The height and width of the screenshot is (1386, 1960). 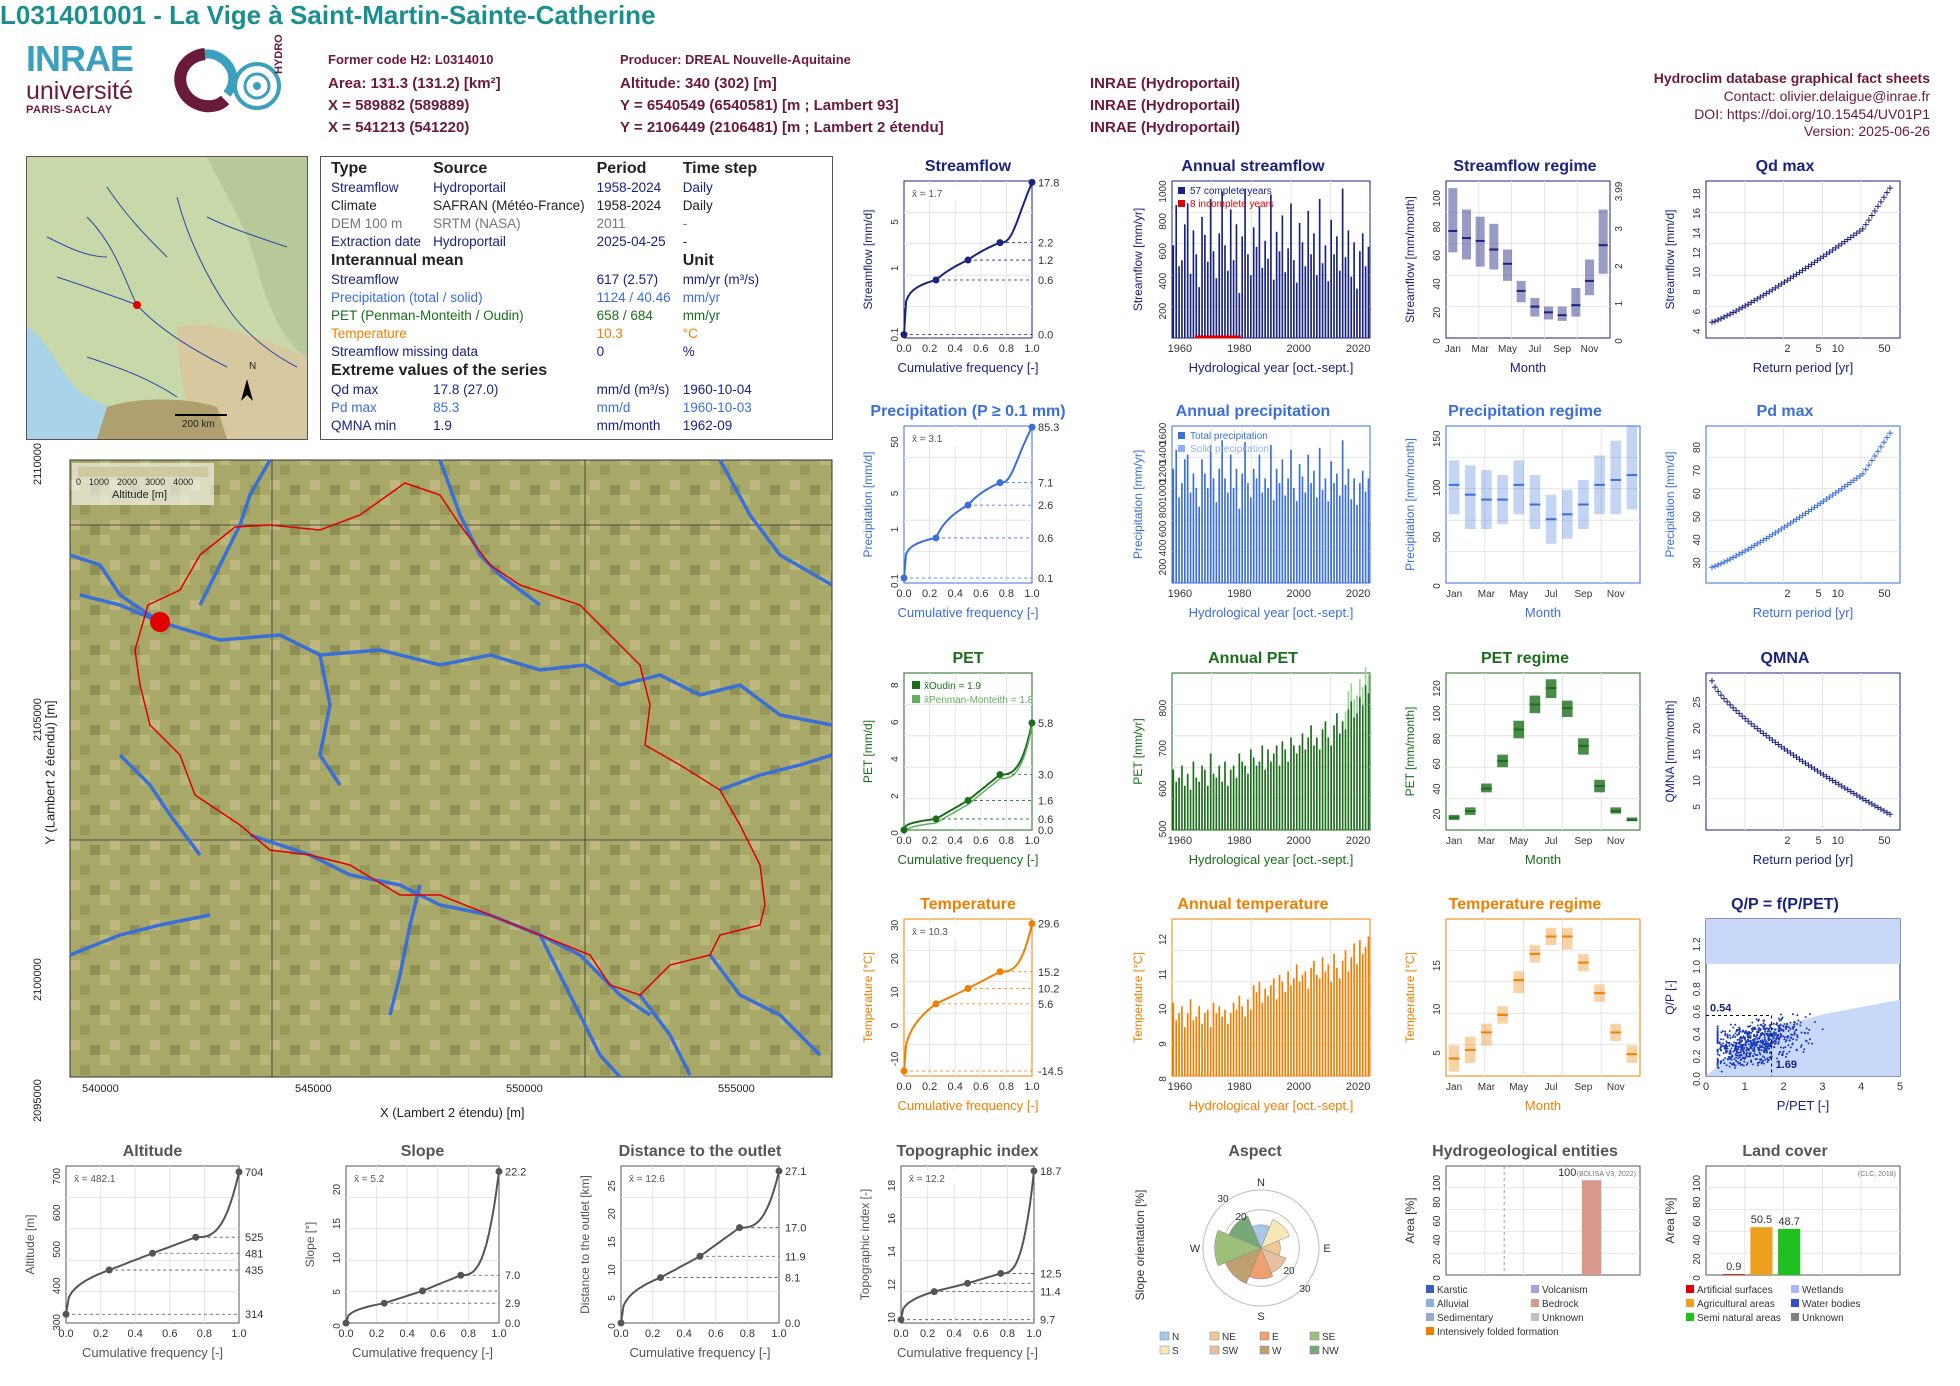 What do you see at coordinates (1289, 1271) in the screenshot?
I see `ring-label: 20` at bounding box center [1289, 1271].